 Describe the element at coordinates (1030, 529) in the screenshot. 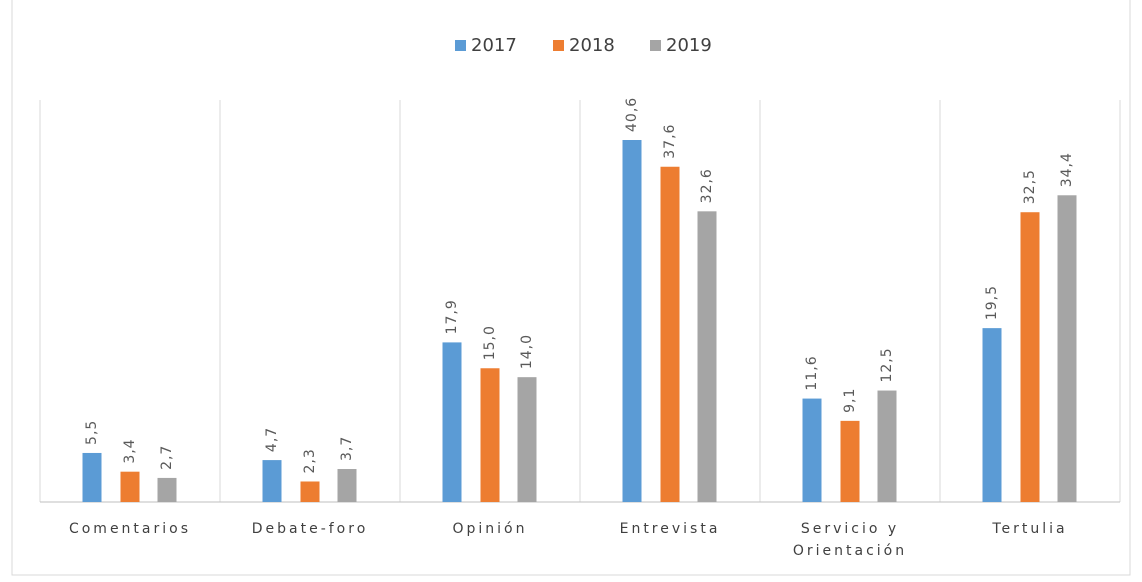

I see `x-tick-label: Tertulia` at that location.